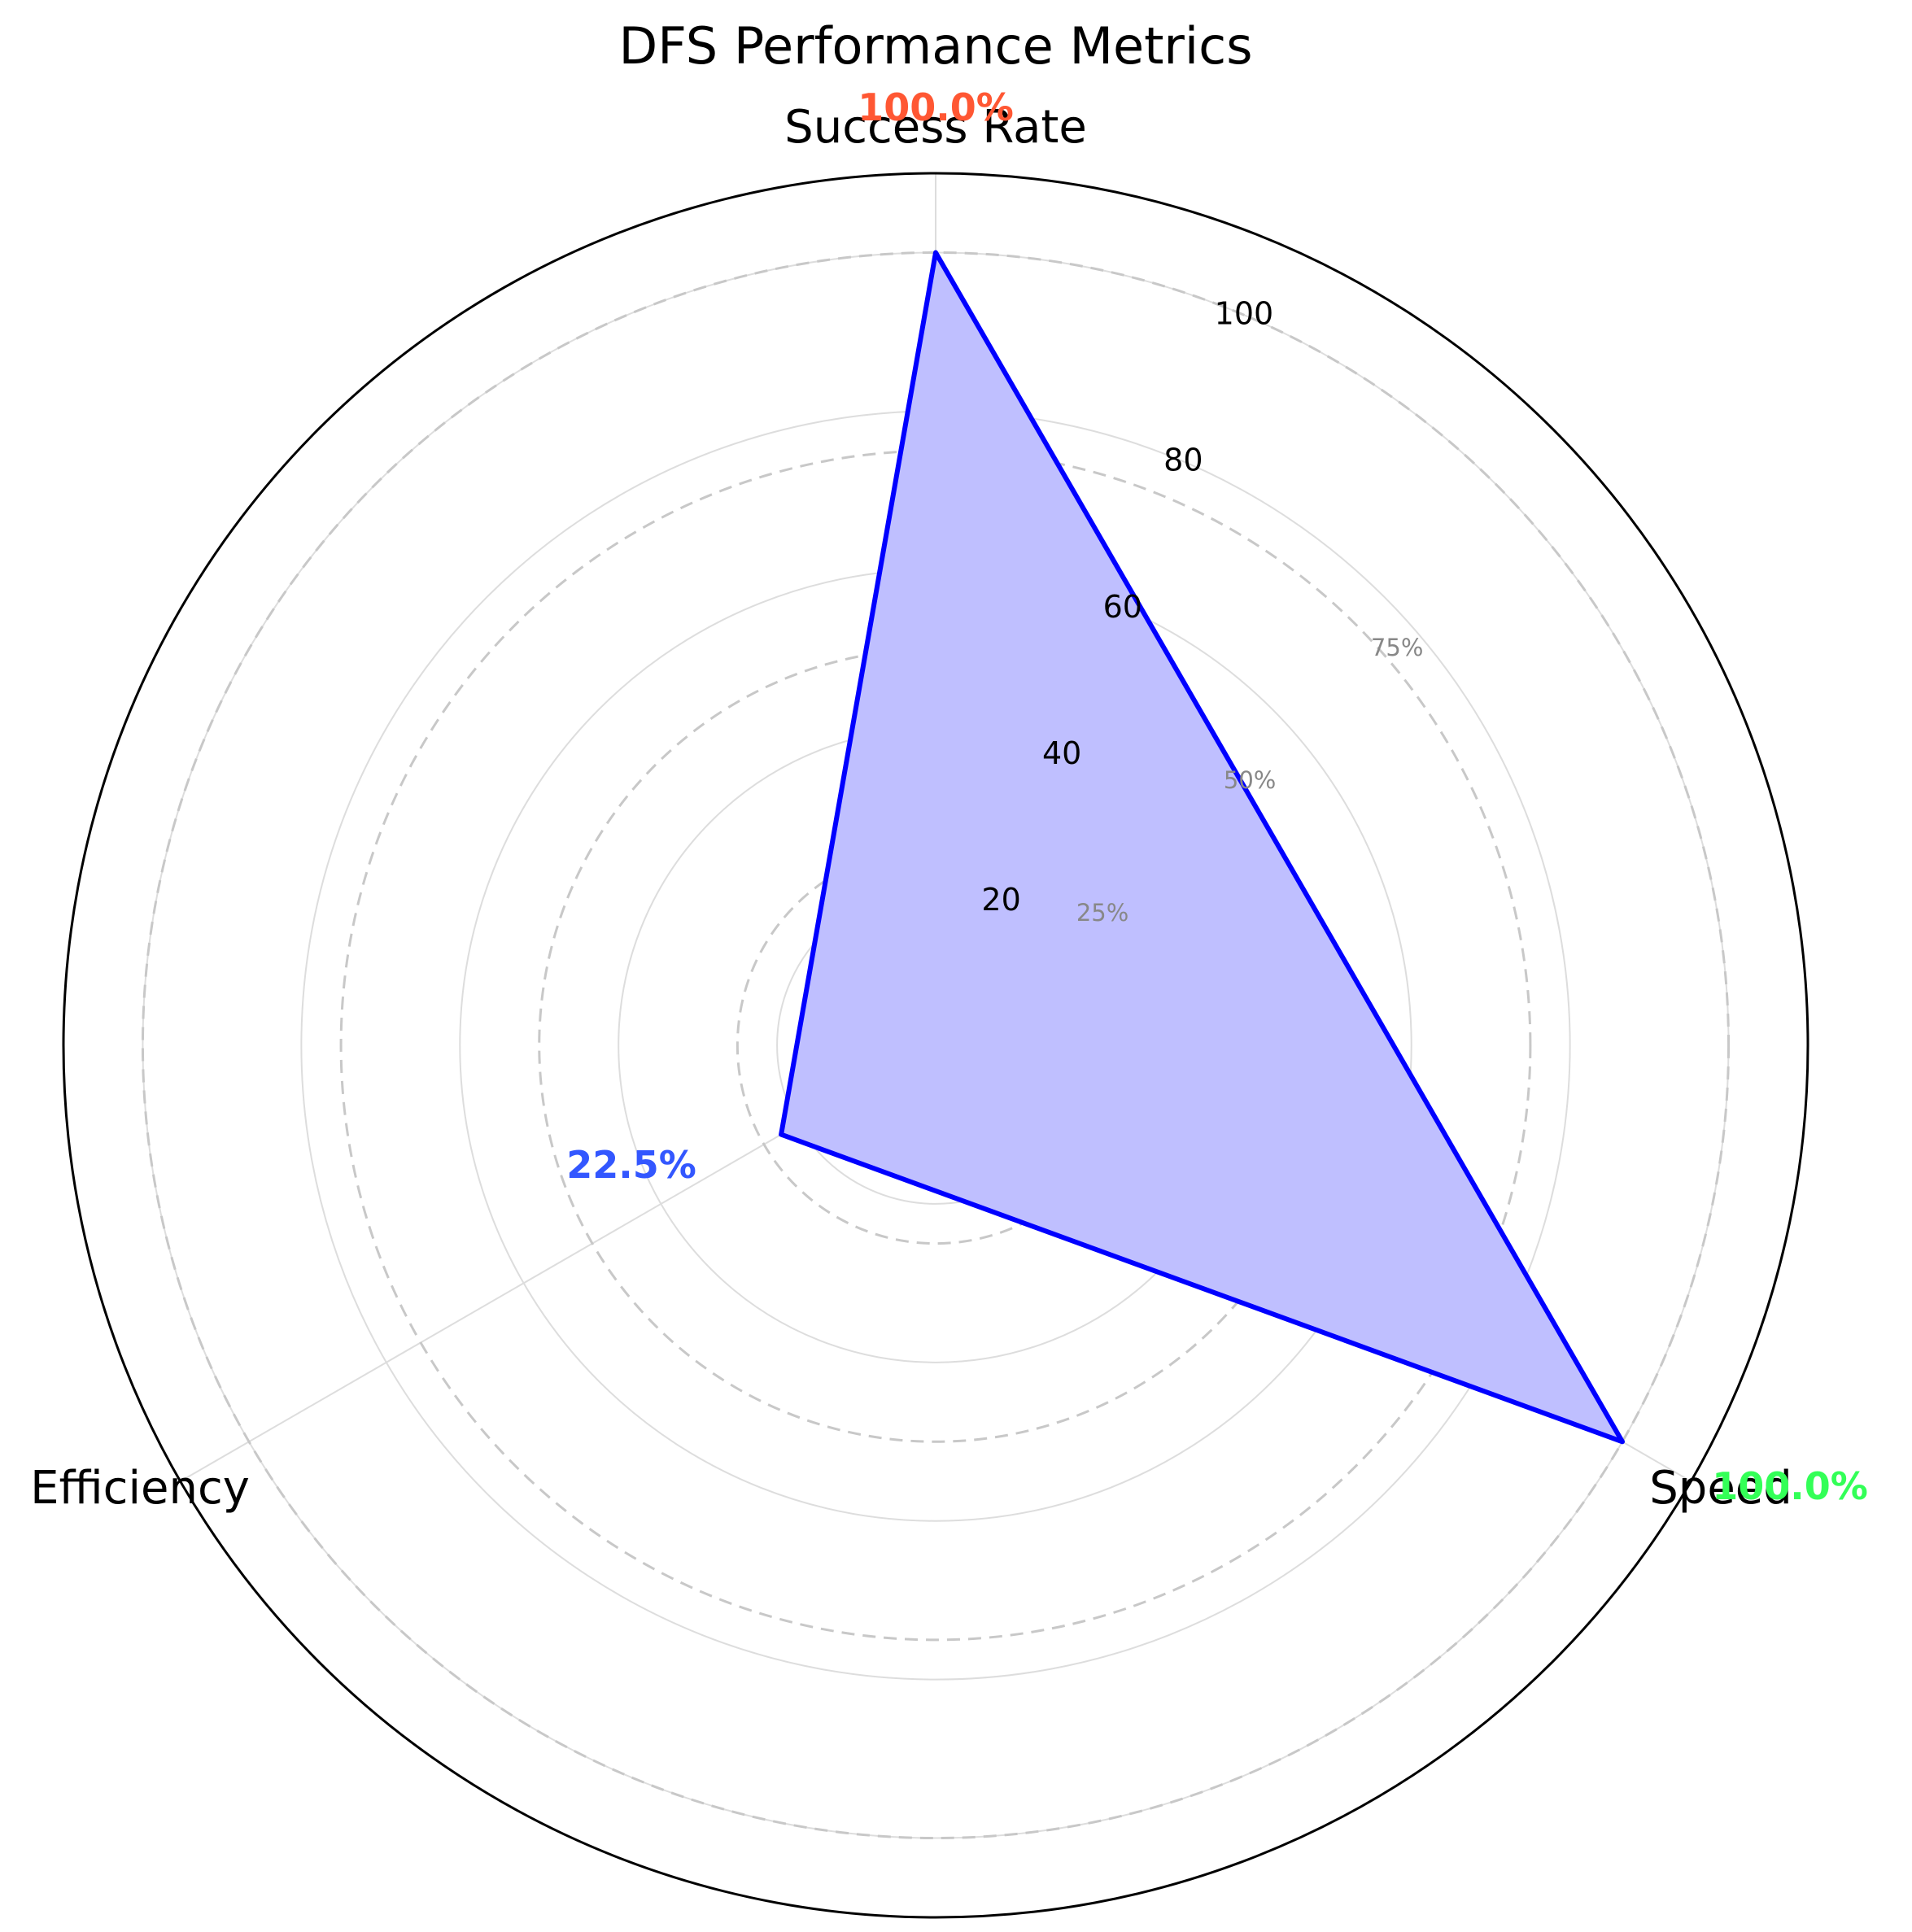 The height and width of the screenshot is (1932, 1912). I want to click on category-label: Efficiency, so click(140, 1489).